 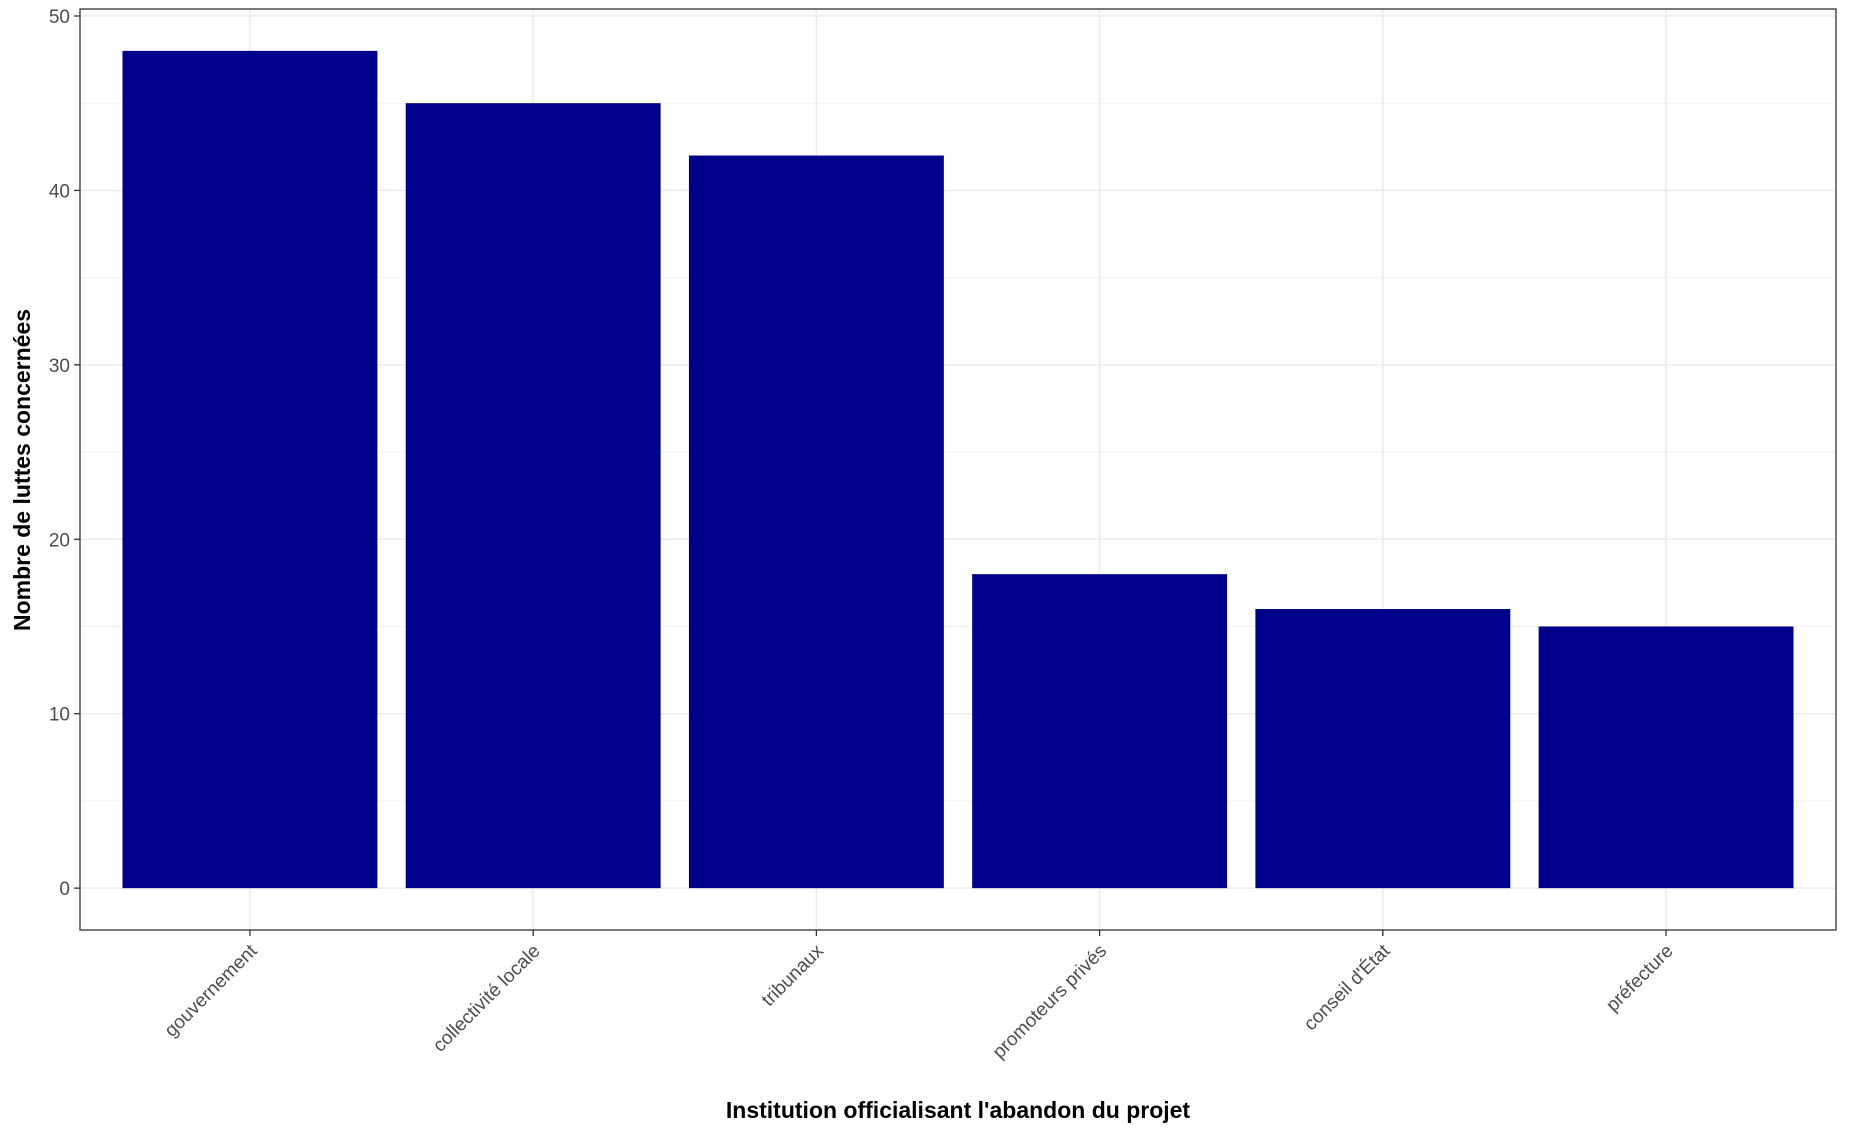 I want to click on y-tick-label: 50, so click(x=59, y=17).